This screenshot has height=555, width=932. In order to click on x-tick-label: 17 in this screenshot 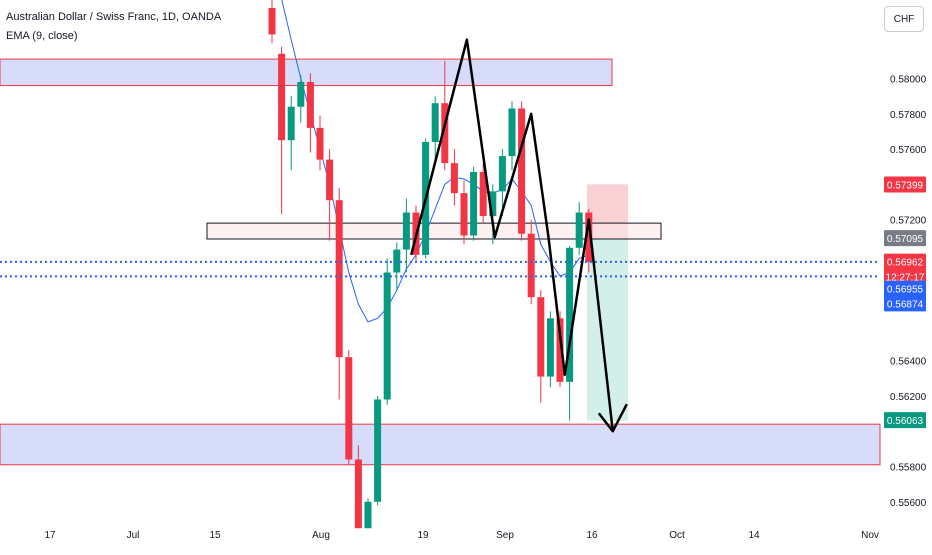, I will do `click(50, 535)`.